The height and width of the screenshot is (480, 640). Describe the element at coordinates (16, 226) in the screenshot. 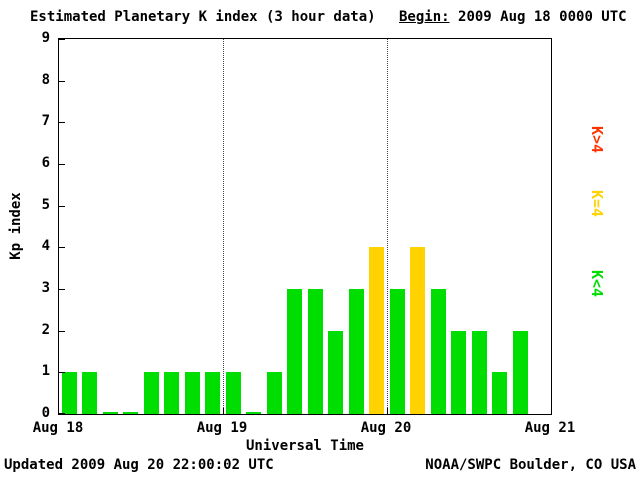

I see `y-axis-label: Kp index` at that location.